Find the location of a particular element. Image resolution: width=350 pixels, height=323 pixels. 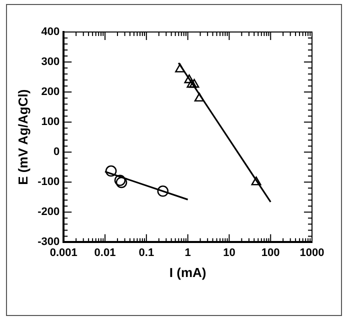

y-axis-title: E (mV Ag/AgCl) is located at coordinates (22, 137).